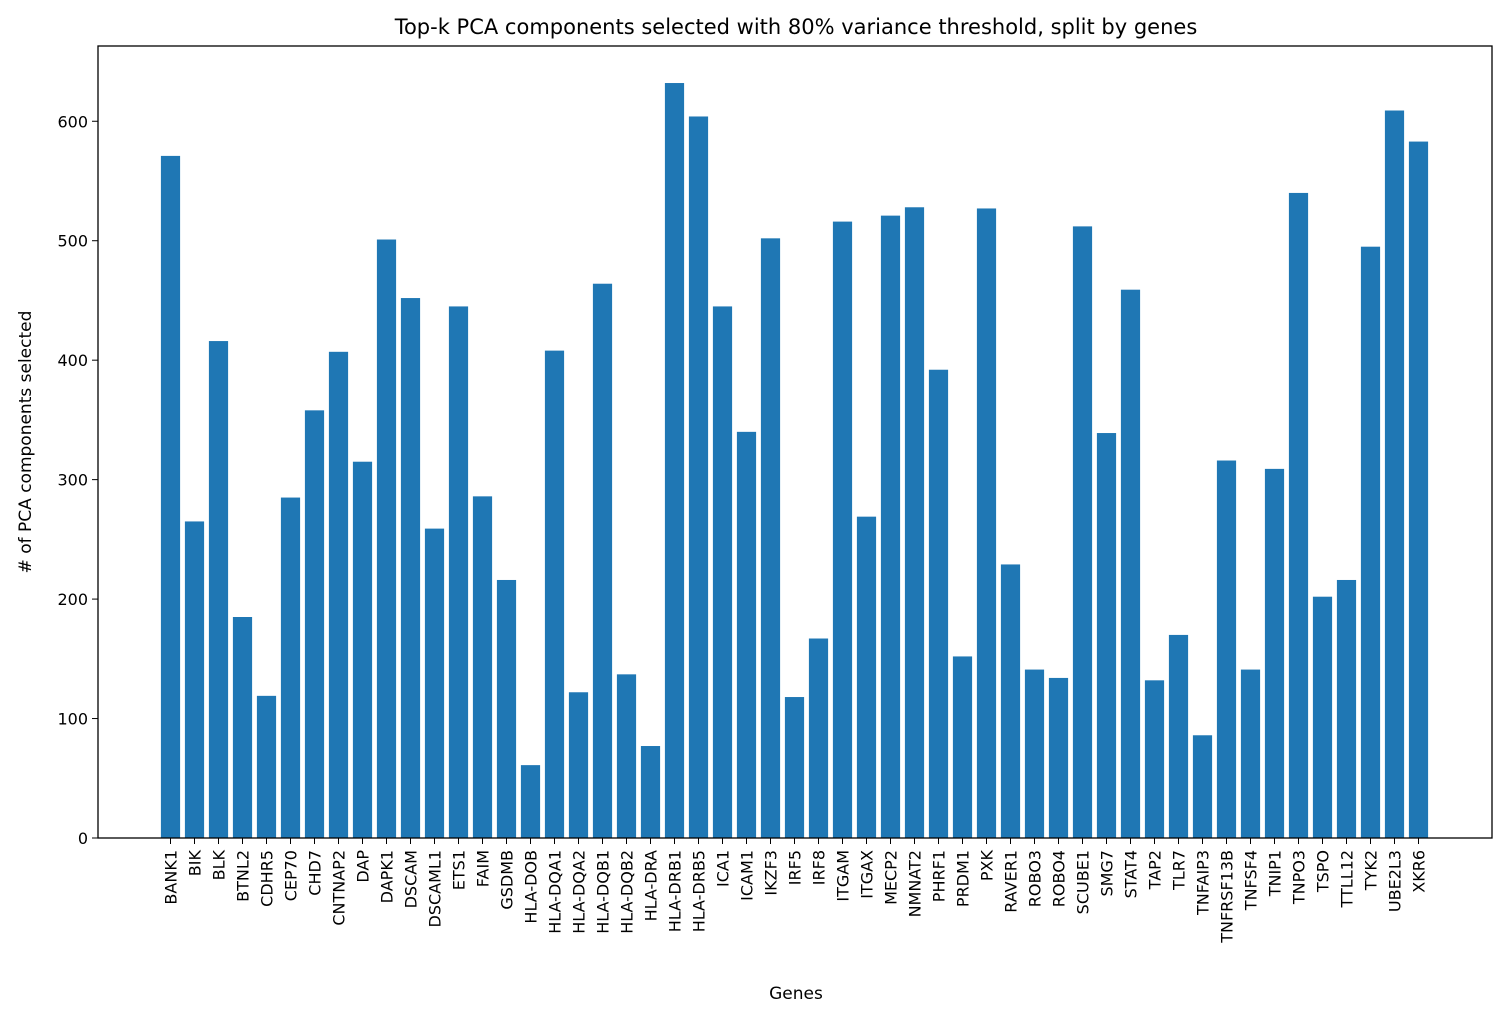 The image size is (1507, 1017). I want to click on x-tick-label: CEP70, so click(291, 875).